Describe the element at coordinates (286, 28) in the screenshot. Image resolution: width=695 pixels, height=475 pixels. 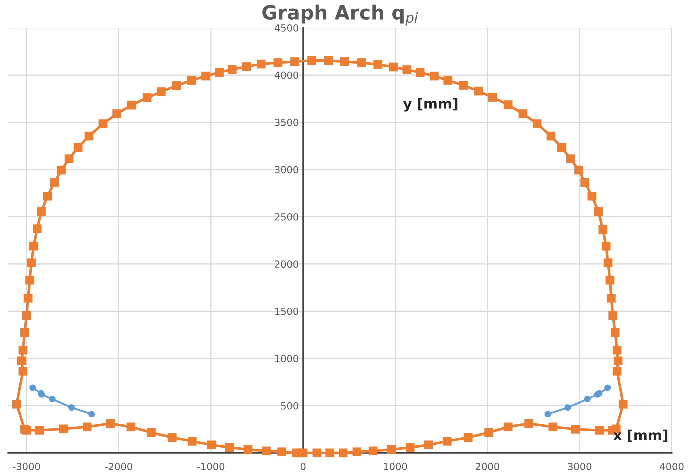
I see `y-tick-label: 4500` at that location.